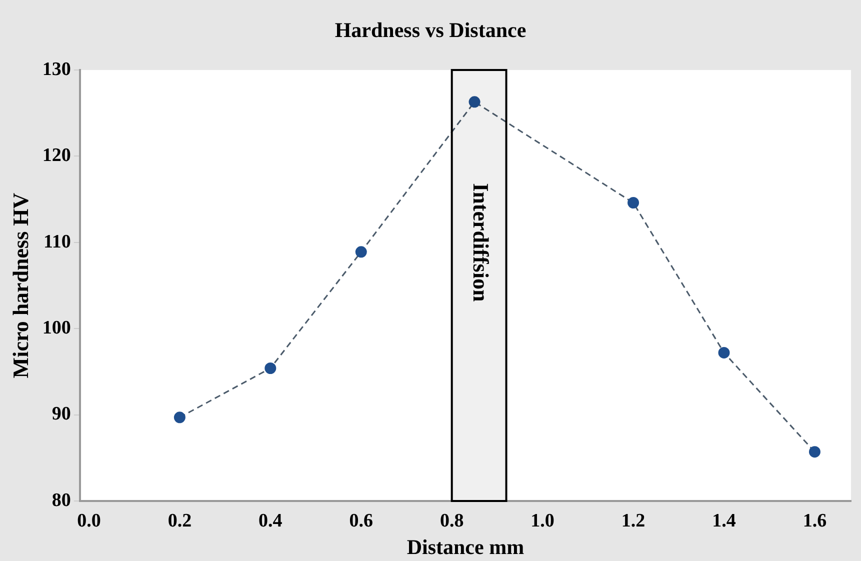  I want to click on y-axis-title: Micro hardness HV, so click(20, 285).